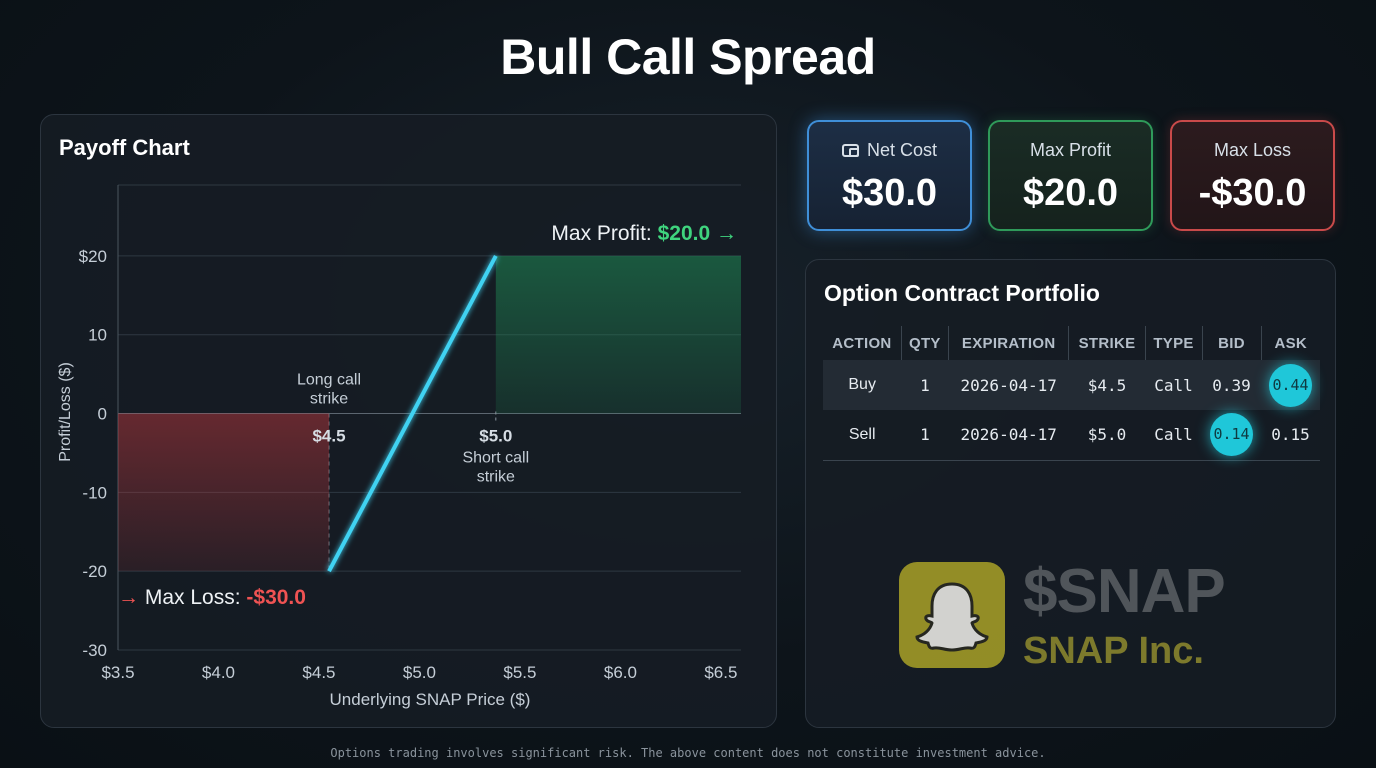 Image resolution: width=1376 pixels, height=768 pixels. What do you see at coordinates (1107, 435) in the screenshot?
I see `cell-strike: $5.0` at bounding box center [1107, 435].